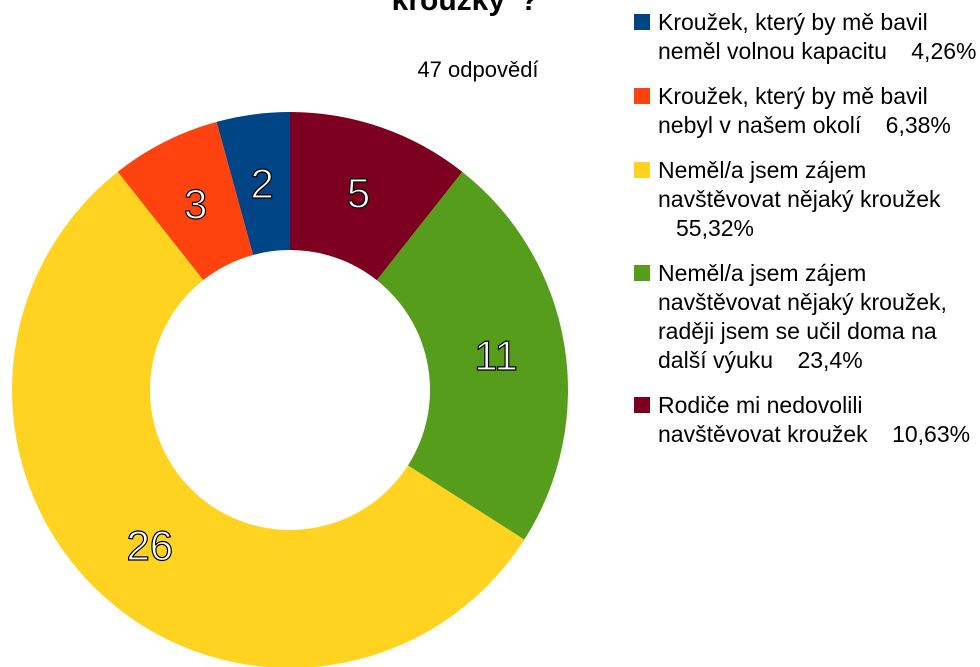 The image size is (980, 667). I want to click on slice-label: 3, so click(195, 203).